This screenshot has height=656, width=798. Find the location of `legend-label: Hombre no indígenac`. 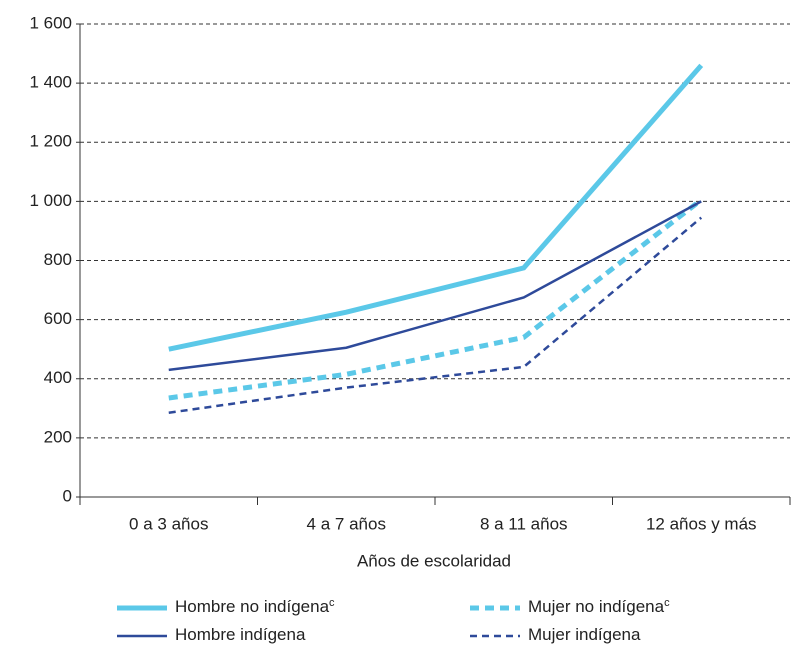

legend-label: Hombre no indígenac is located at coordinates (255, 607).